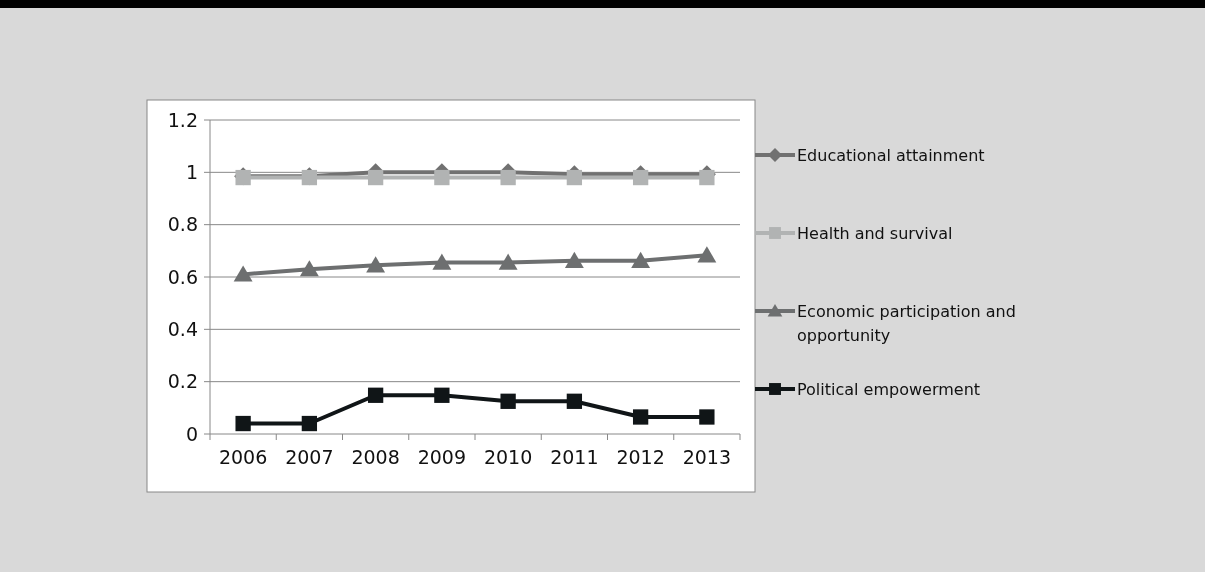 The width and height of the screenshot is (1205, 572). Describe the element at coordinates (508, 457) in the screenshot. I see `x-tick-label: 2010` at that location.